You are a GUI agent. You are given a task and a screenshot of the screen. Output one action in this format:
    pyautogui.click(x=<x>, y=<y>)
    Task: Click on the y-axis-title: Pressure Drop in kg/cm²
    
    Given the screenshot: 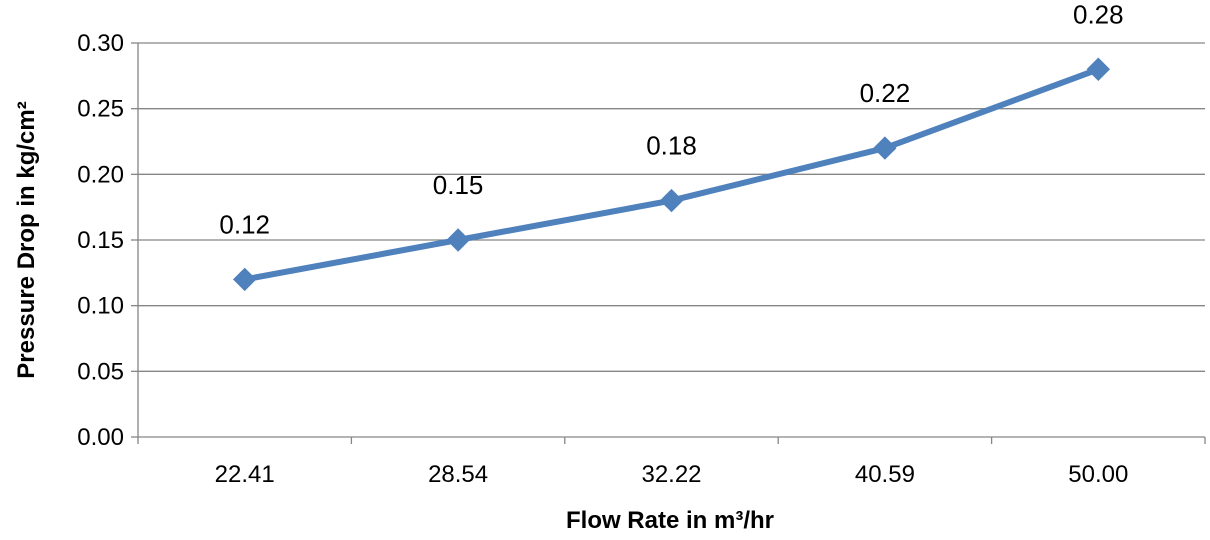 What is the action you would take?
    pyautogui.click(x=26, y=239)
    